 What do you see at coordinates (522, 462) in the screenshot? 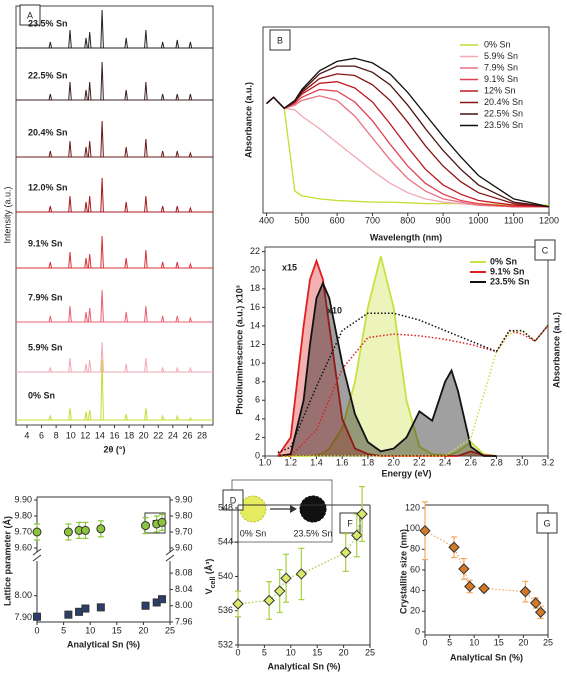
I see `x-tick-label: 3.0` at bounding box center [522, 462].